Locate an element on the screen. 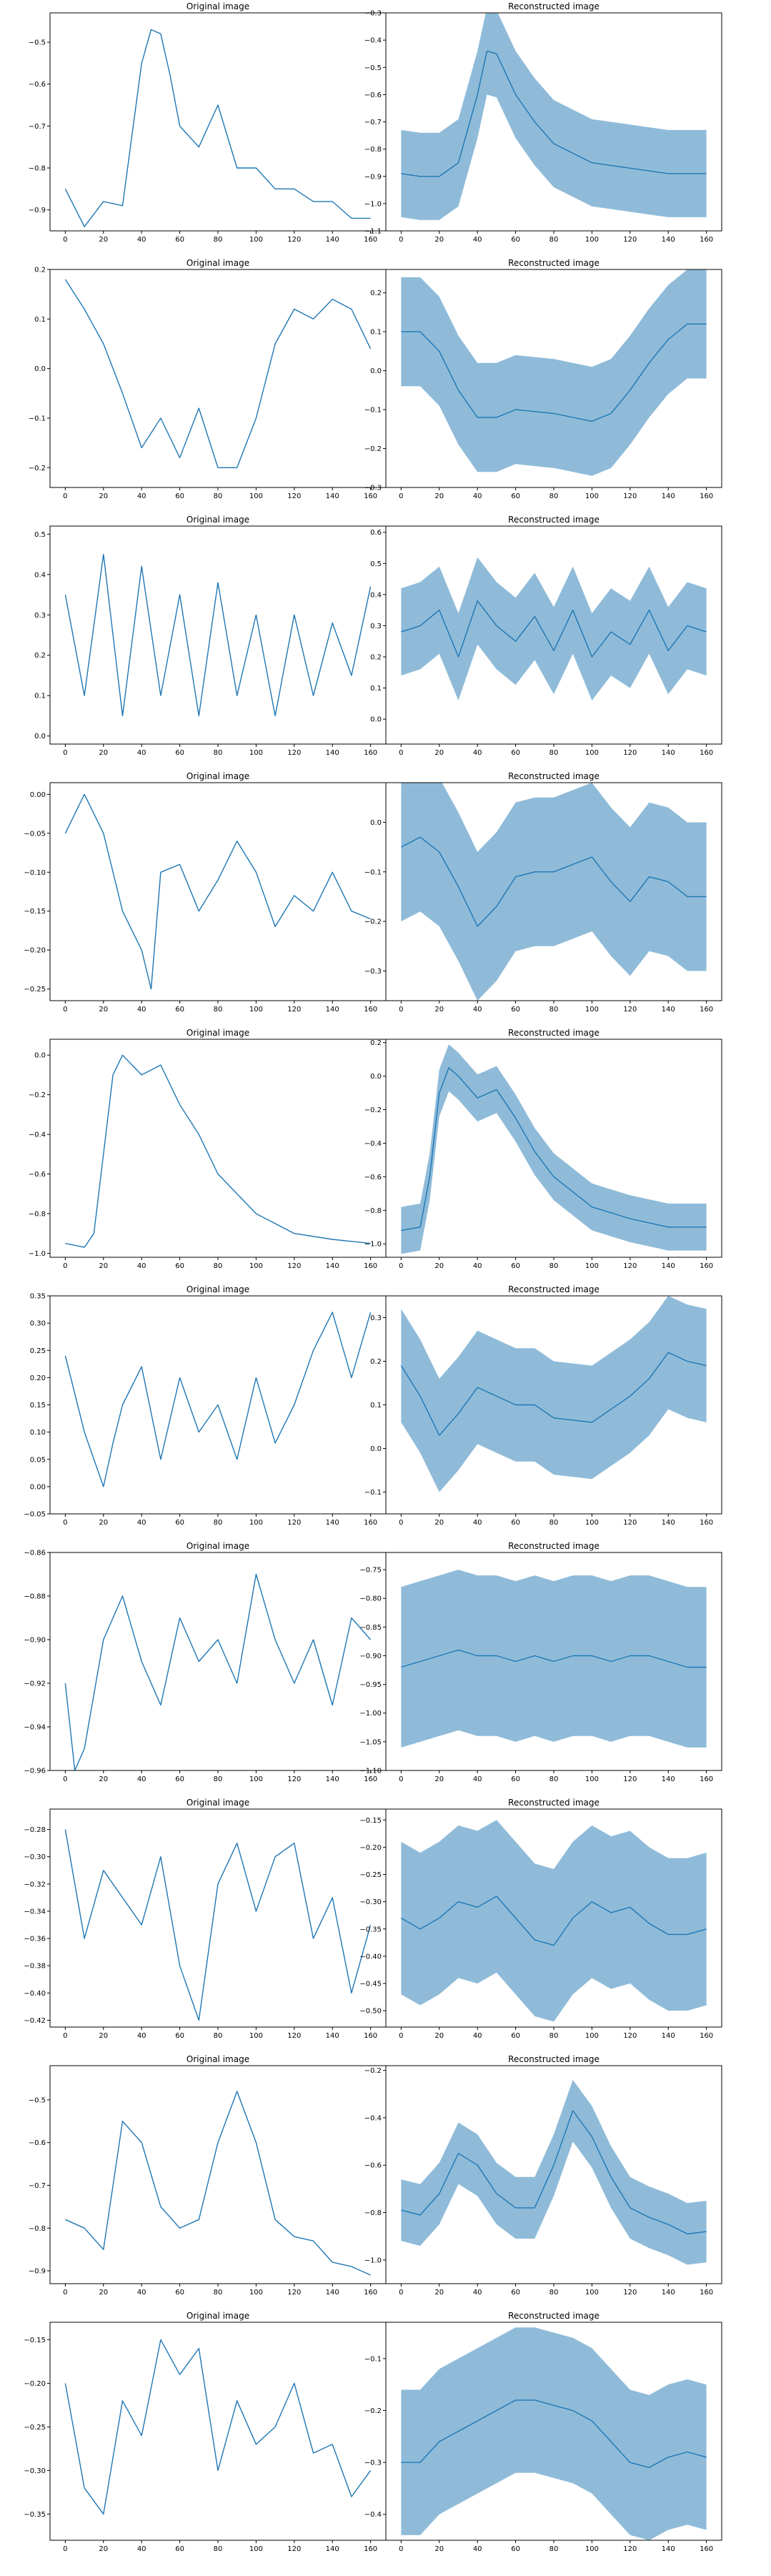  y-tick-label: −0.05 is located at coordinates (35, 1515).